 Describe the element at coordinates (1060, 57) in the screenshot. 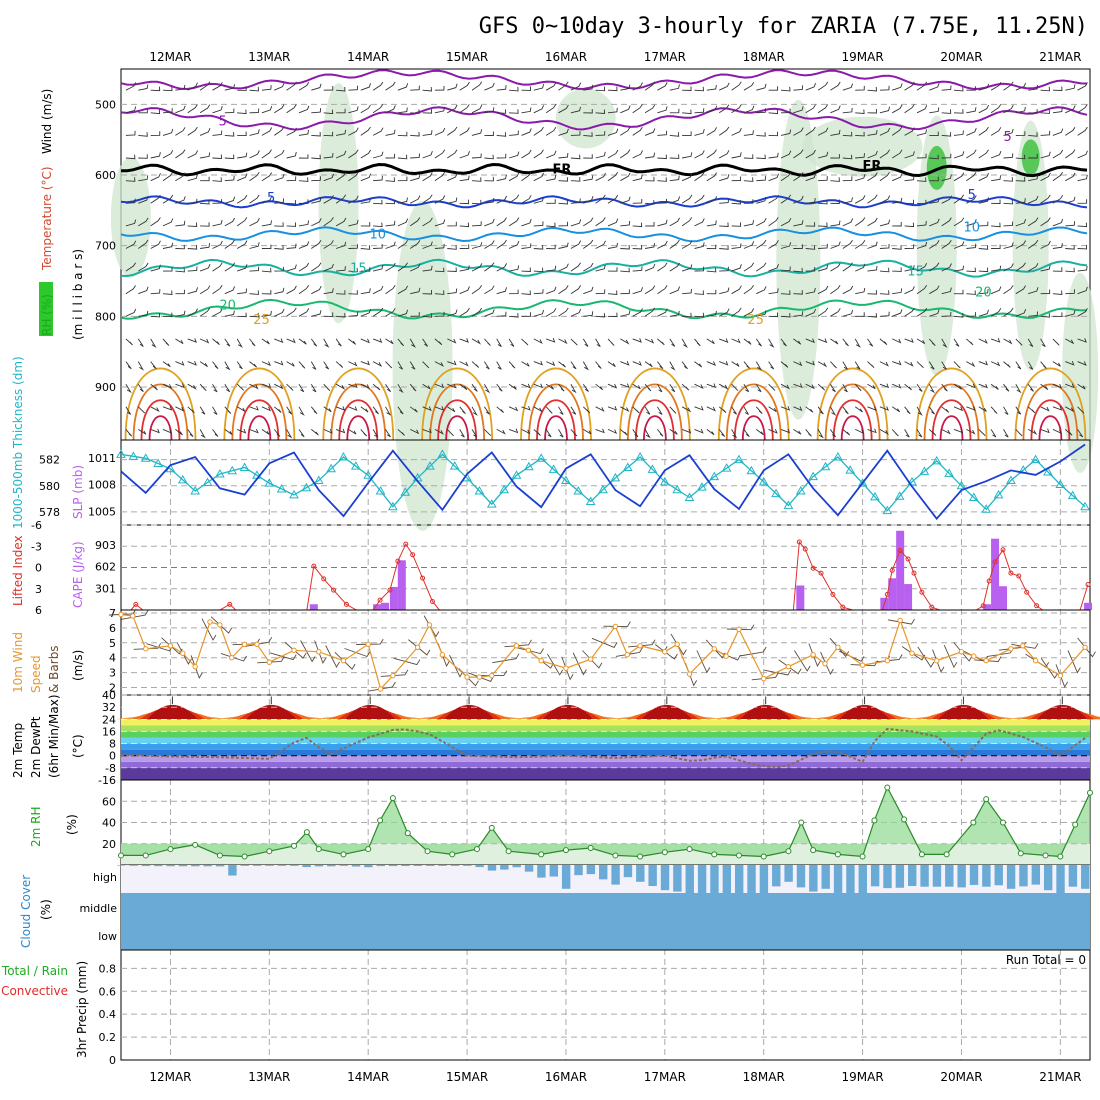

I see `top-date-21MAR: 21MAR` at that location.